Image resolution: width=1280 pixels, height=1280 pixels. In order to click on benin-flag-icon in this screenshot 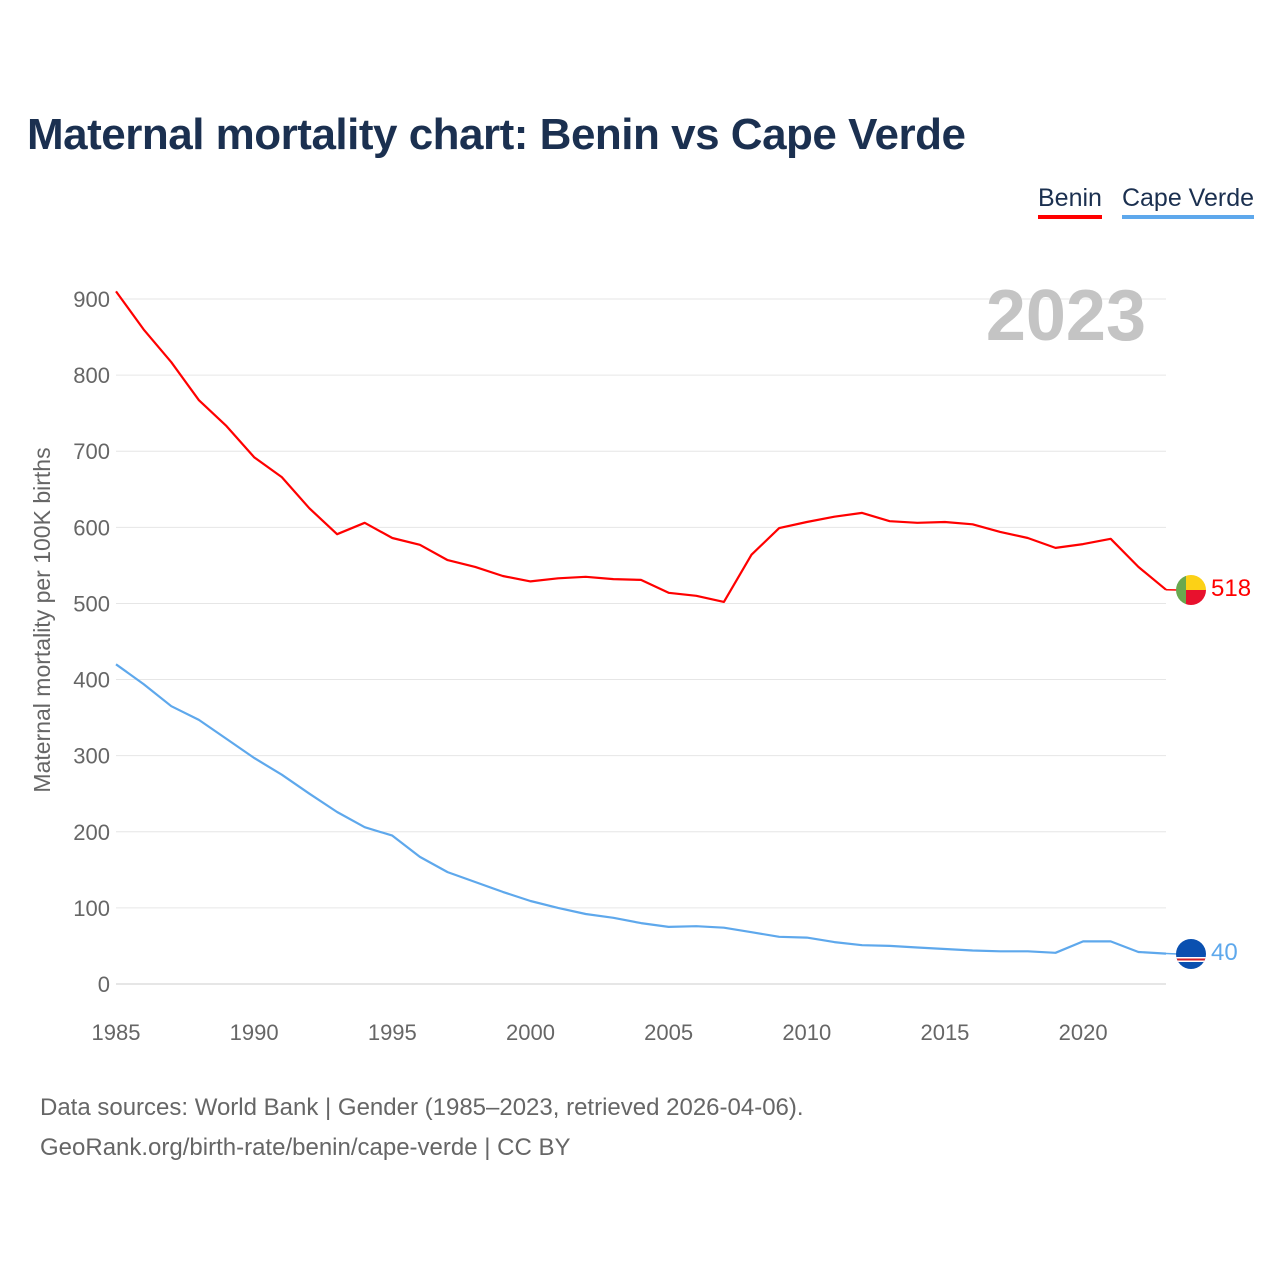, I will do `click(1191, 590)`.